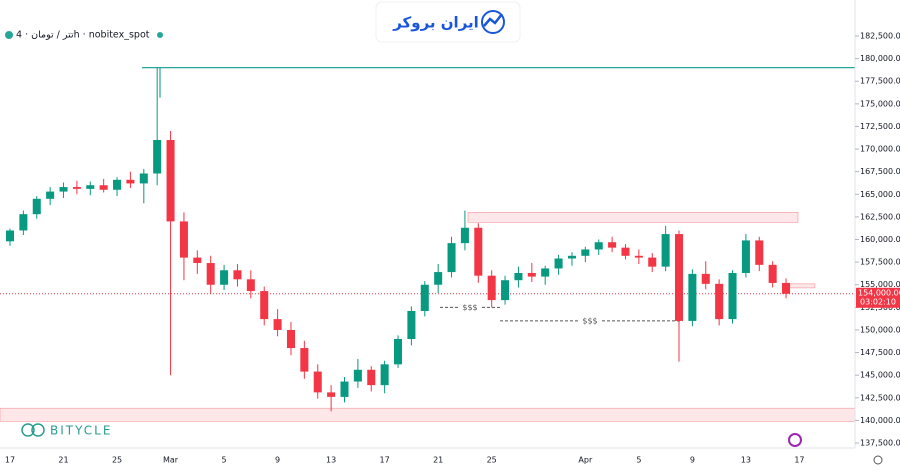  What do you see at coordinates (83, 35) in the screenshot?
I see `symbol-title: تتر / تومان · 4h · nobitex_spot` at bounding box center [83, 35].